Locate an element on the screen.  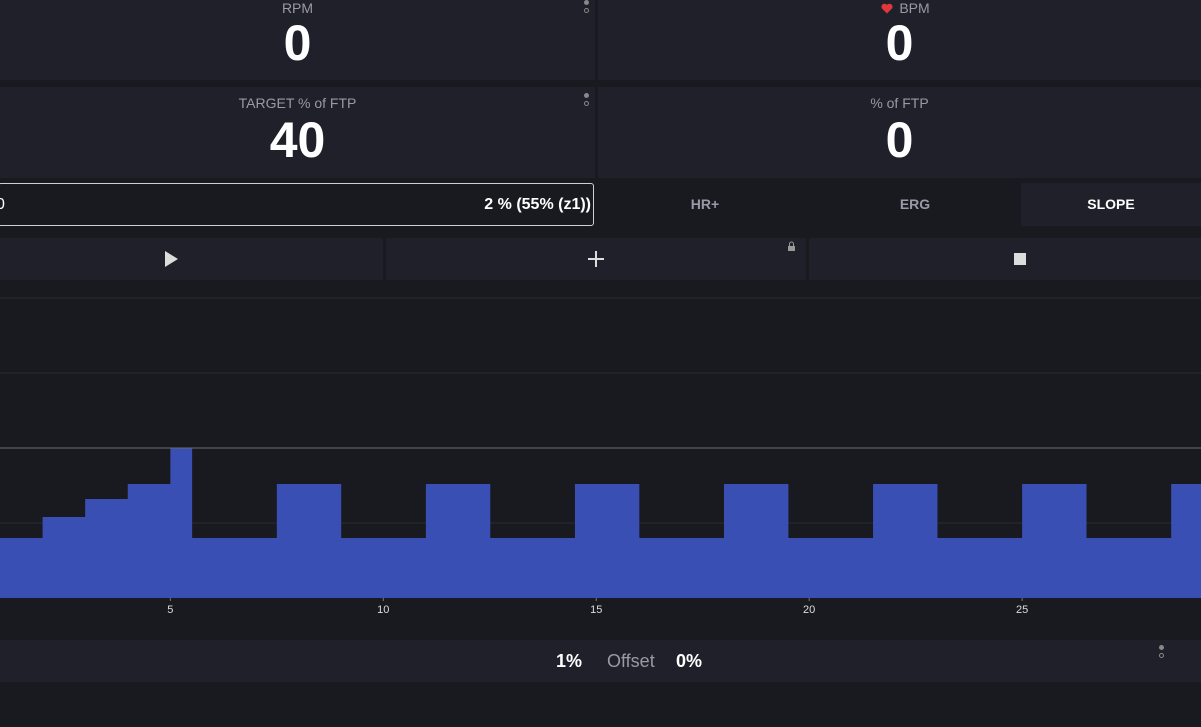
tab: HR+ is located at coordinates (705, 204).